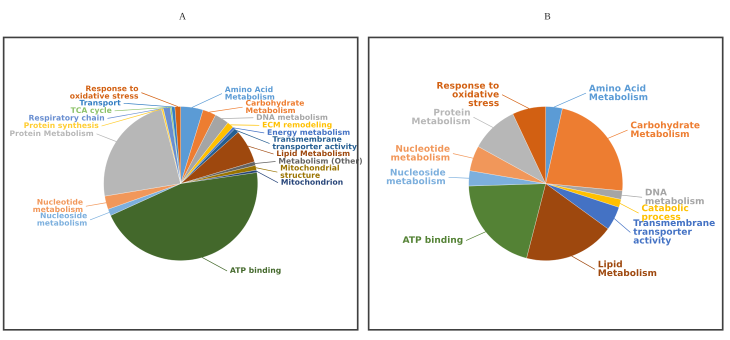 Image resolution: width=730 pixels, height=340 pixels. Describe the element at coordinates (618, 92) in the screenshot. I see `slice-label: Amino Acid Metabolism` at that location.